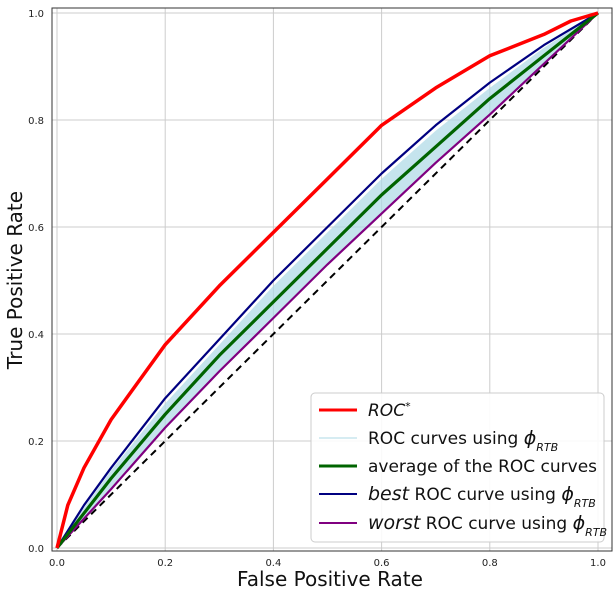 The height and width of the screenshot is (597, 616). I want to click on legend-label-best: best ROC curve using ϕRTB, so click(482, 496).